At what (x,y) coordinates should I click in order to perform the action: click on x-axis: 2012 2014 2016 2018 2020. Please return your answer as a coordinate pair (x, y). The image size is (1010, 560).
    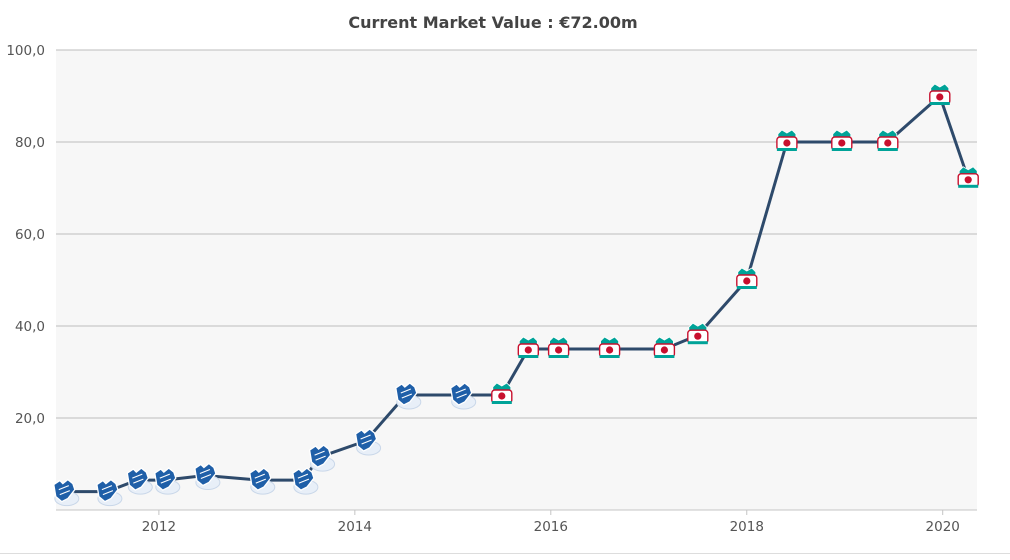
    Looking at the image, I should click on (551, 522).